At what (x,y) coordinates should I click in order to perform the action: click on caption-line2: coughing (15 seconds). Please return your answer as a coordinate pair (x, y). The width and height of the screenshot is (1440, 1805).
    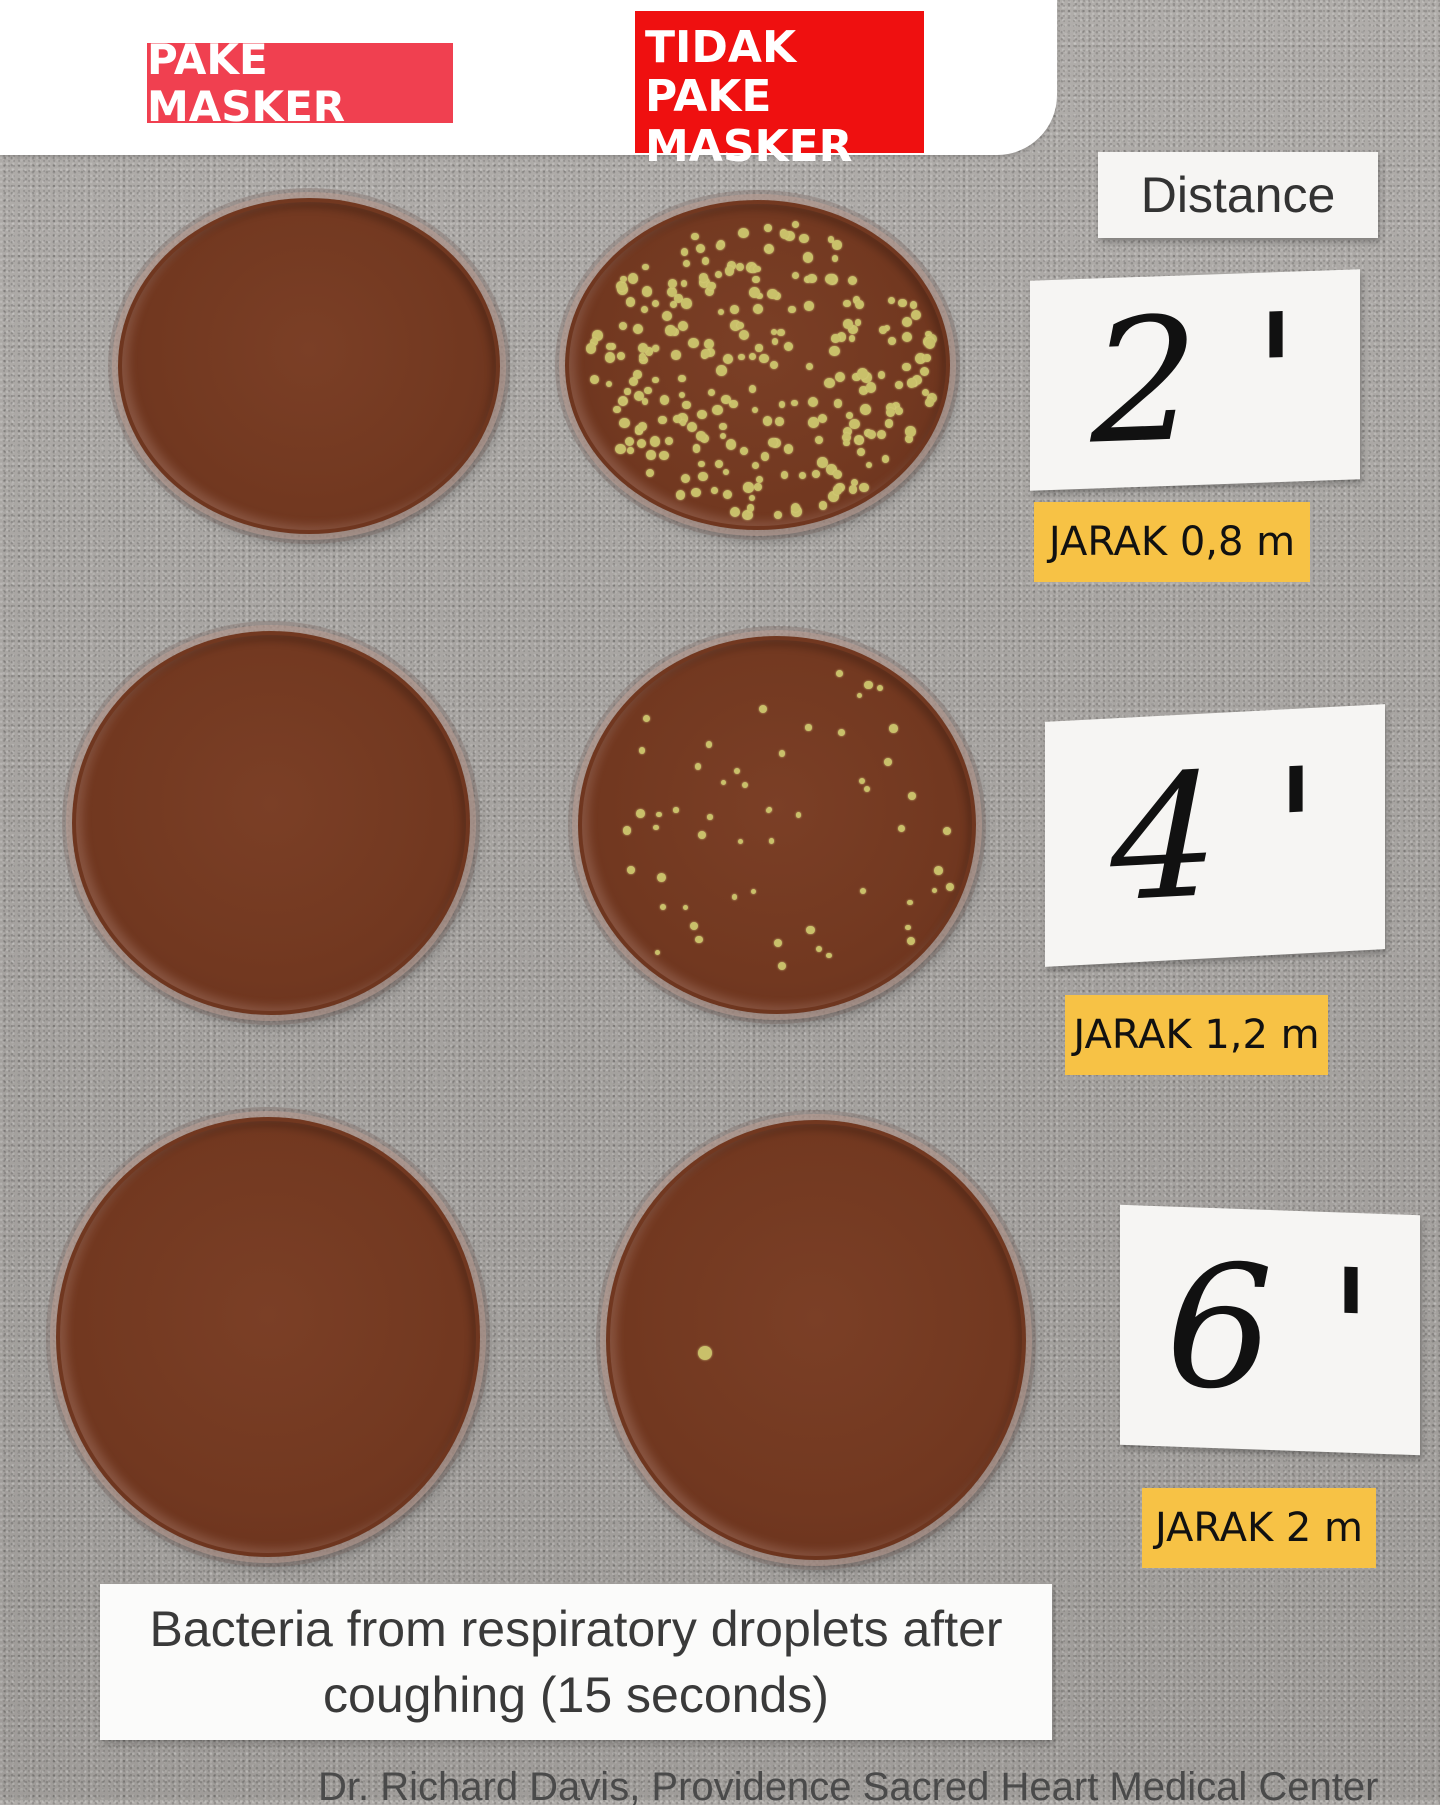
    Looking at the image, I should click on (576, 1695).